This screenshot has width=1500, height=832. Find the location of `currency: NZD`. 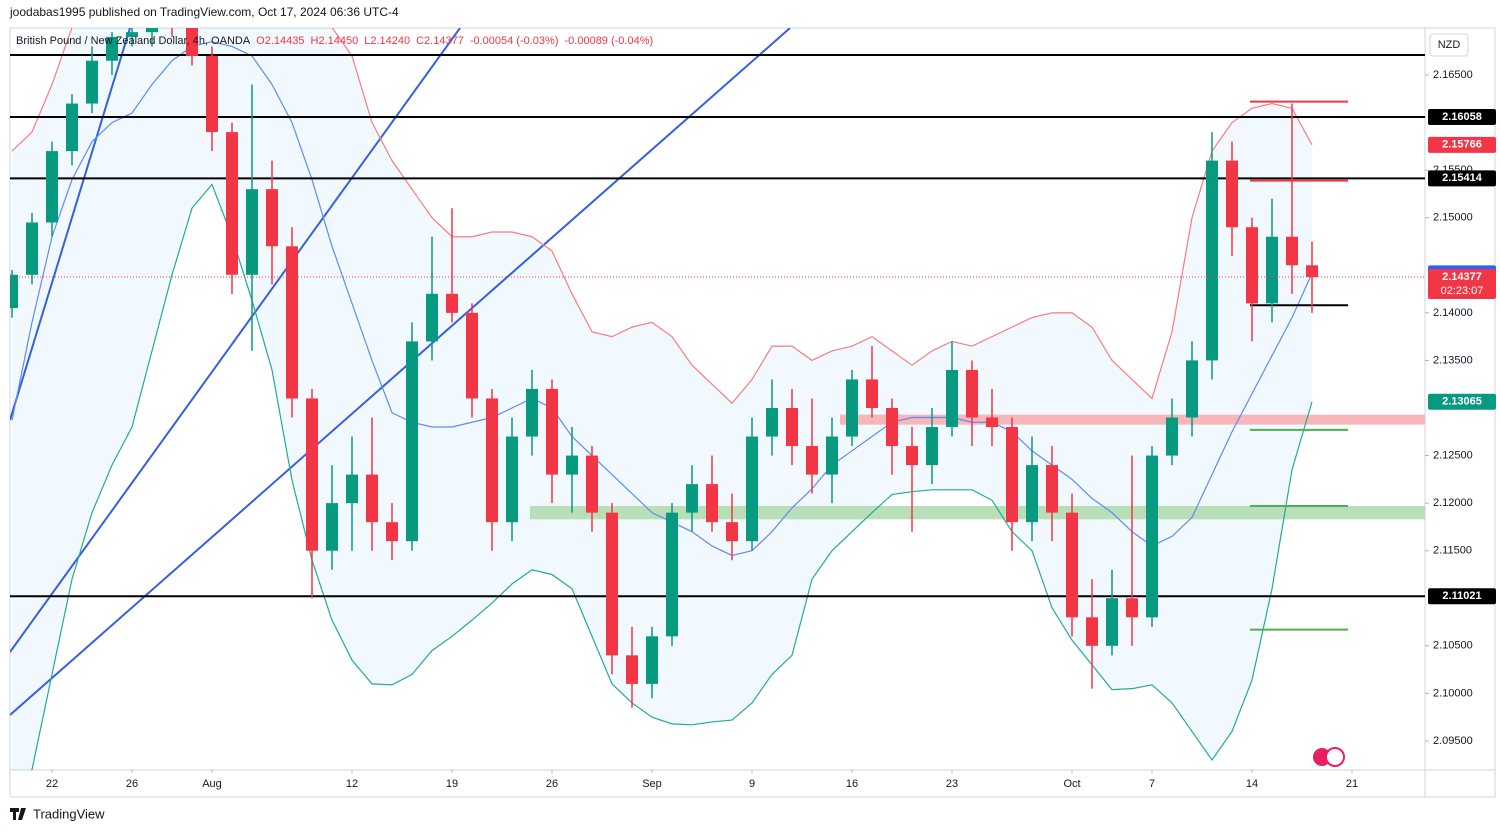

currency: NZD is located at coordinates (1449, 45).